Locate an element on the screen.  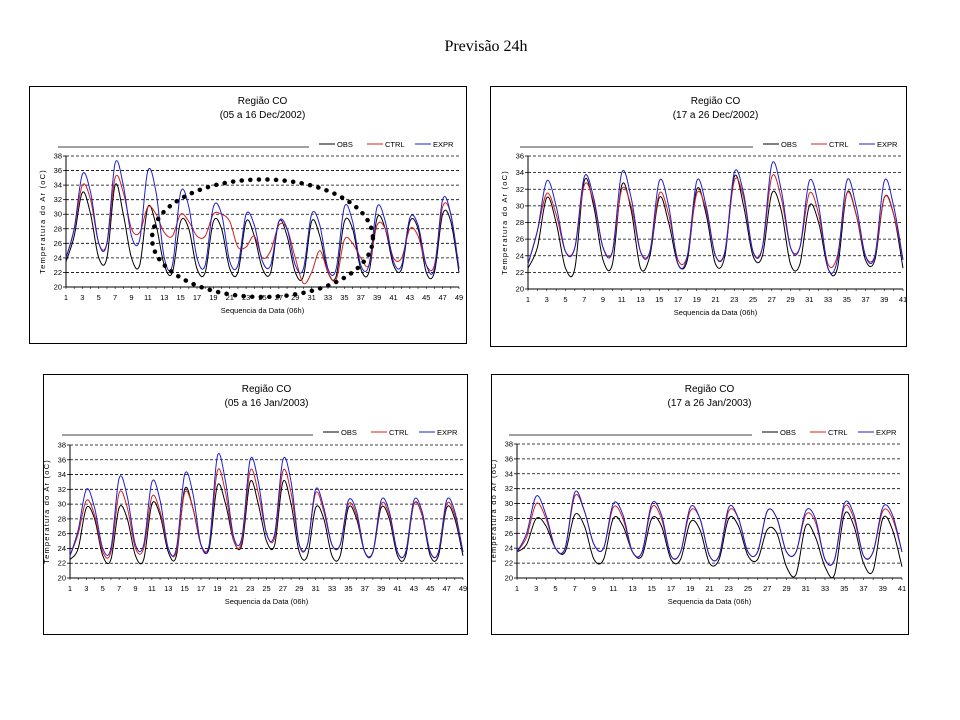
x-tick-label: 5 is located at coordinates (555, 588).